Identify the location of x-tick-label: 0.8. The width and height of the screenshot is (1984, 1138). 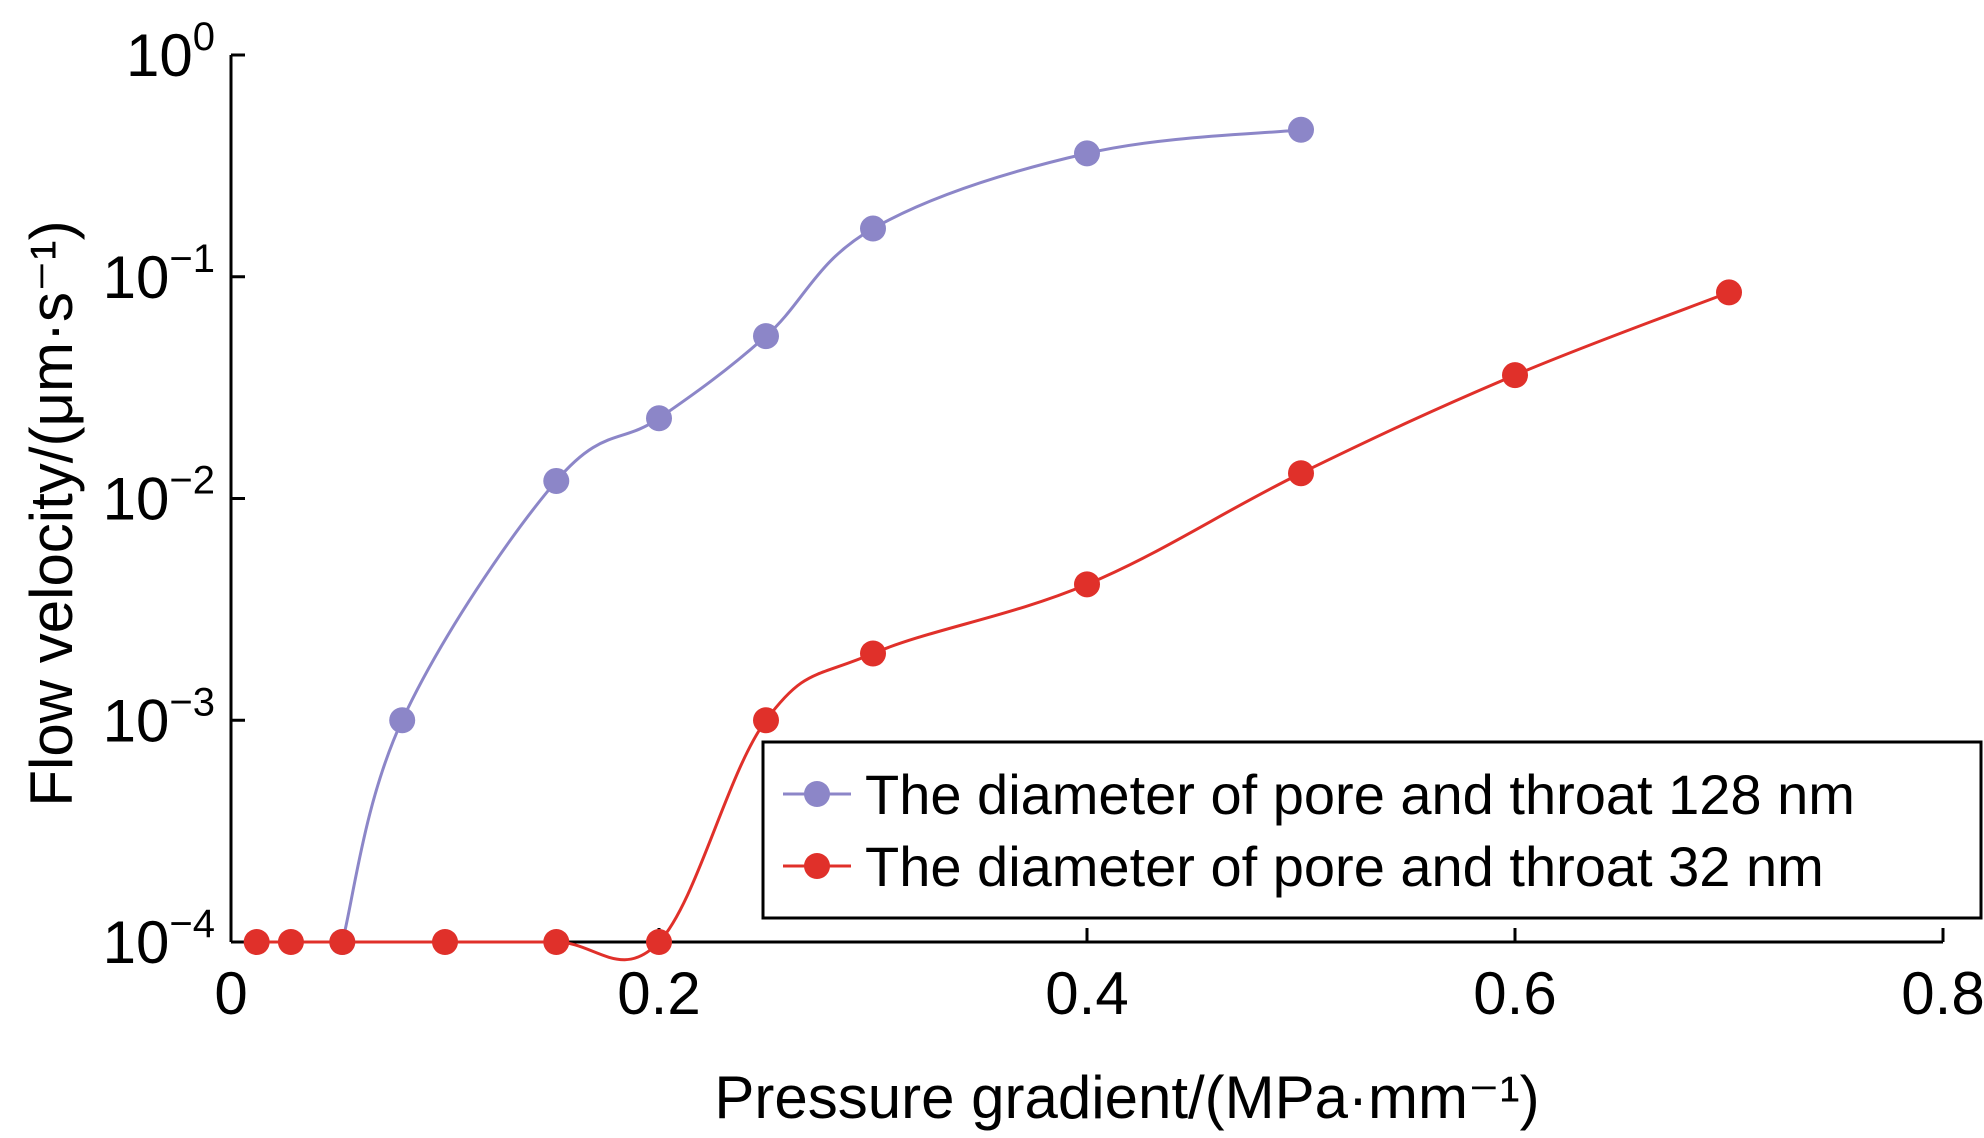
(1942, 993).